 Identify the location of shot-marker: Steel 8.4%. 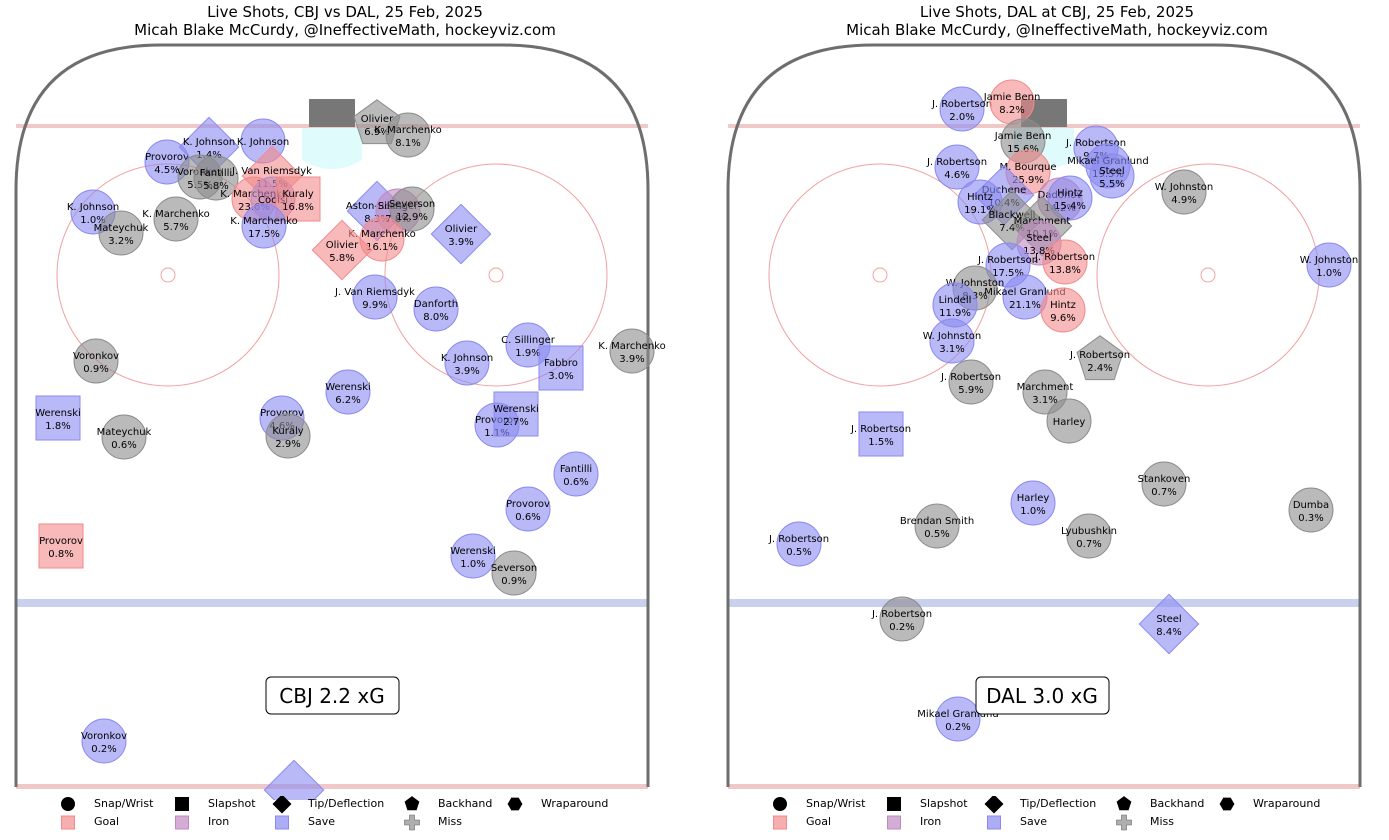
(1169, 624).